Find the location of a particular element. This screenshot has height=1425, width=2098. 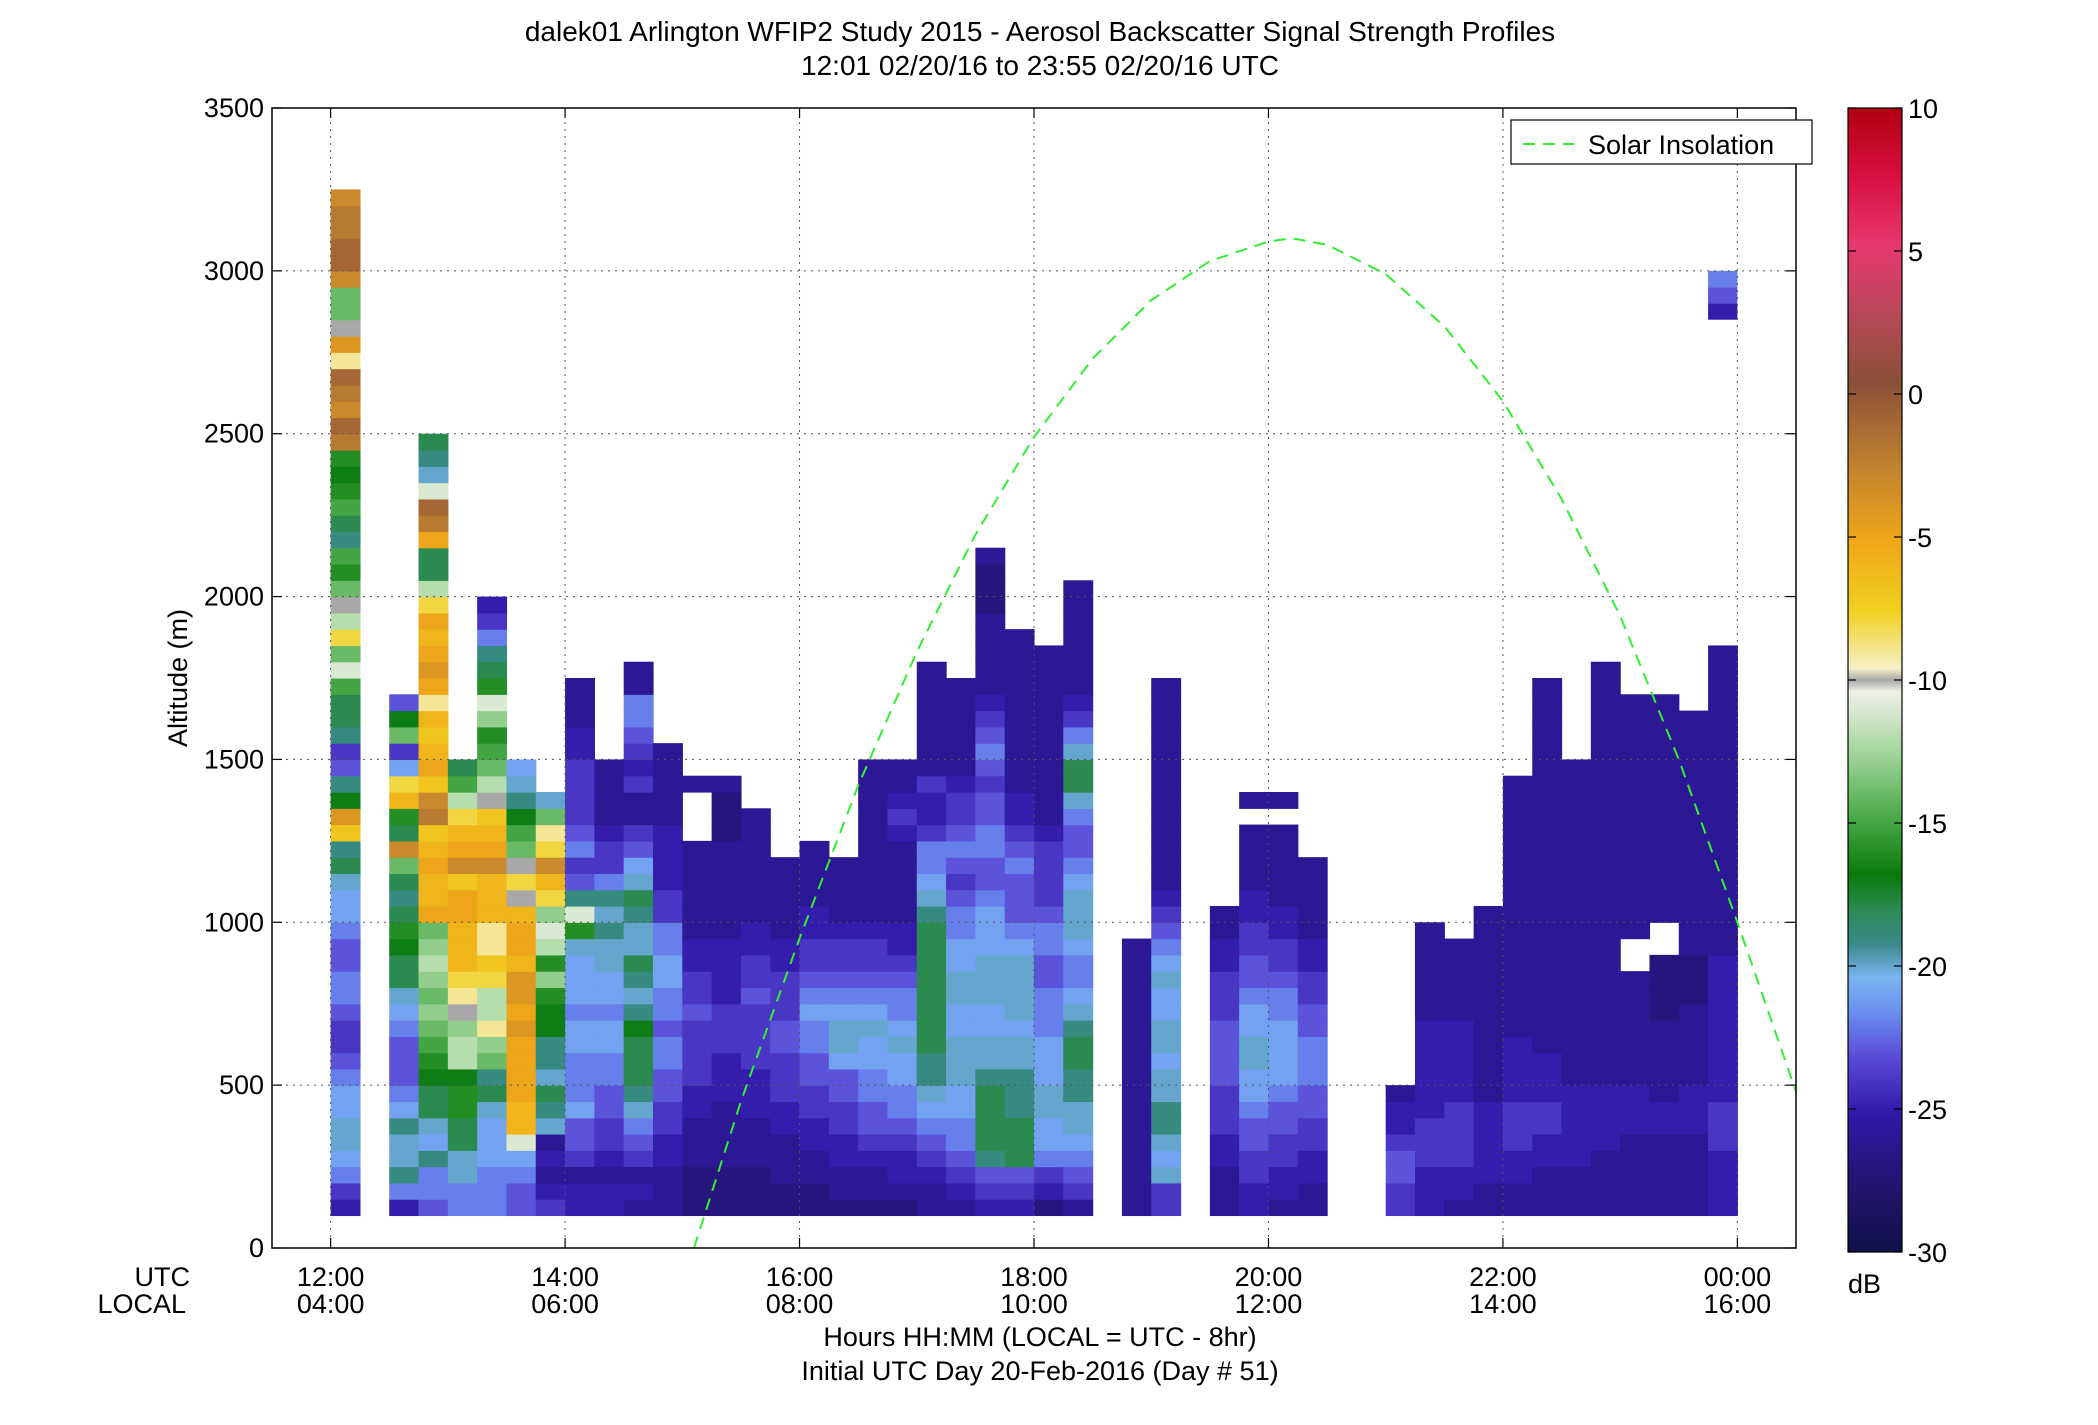

y-tick-label: 2500 is located at coordinates (234, 434).